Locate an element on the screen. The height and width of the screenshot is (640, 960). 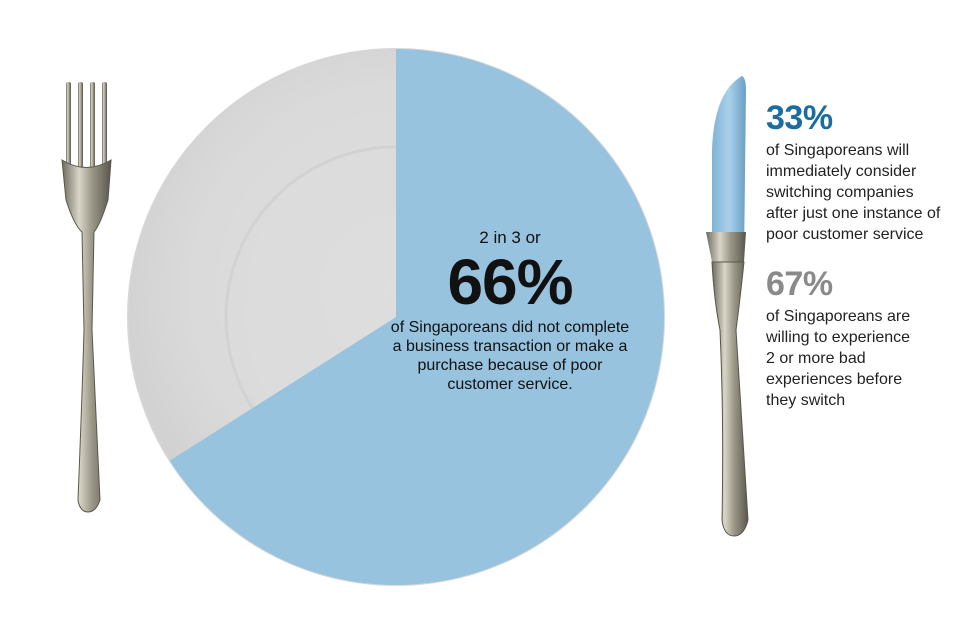
stat-percentage: 33% is located at coordinates (799, 118).